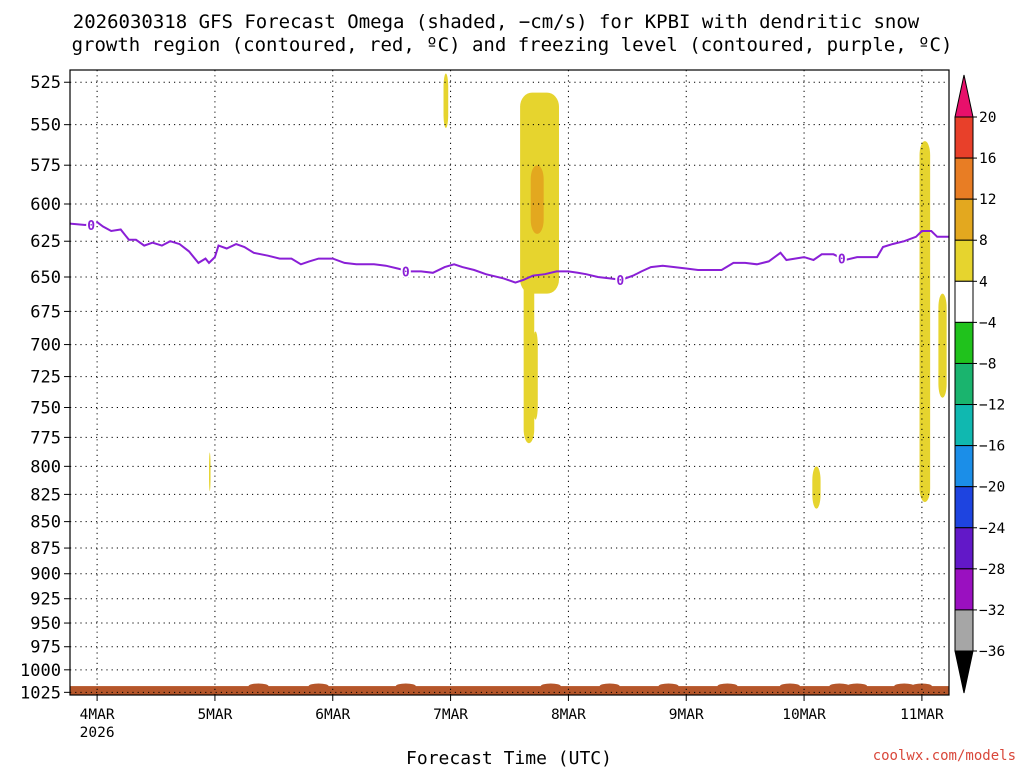 Image resolution: width=1024 pixels, height=768 pixels. What do you see at coordinates (332, 715) in the screenshot?
I see `x-tick-label-6MAR: 6MAR` at bounding box center [332, 715].